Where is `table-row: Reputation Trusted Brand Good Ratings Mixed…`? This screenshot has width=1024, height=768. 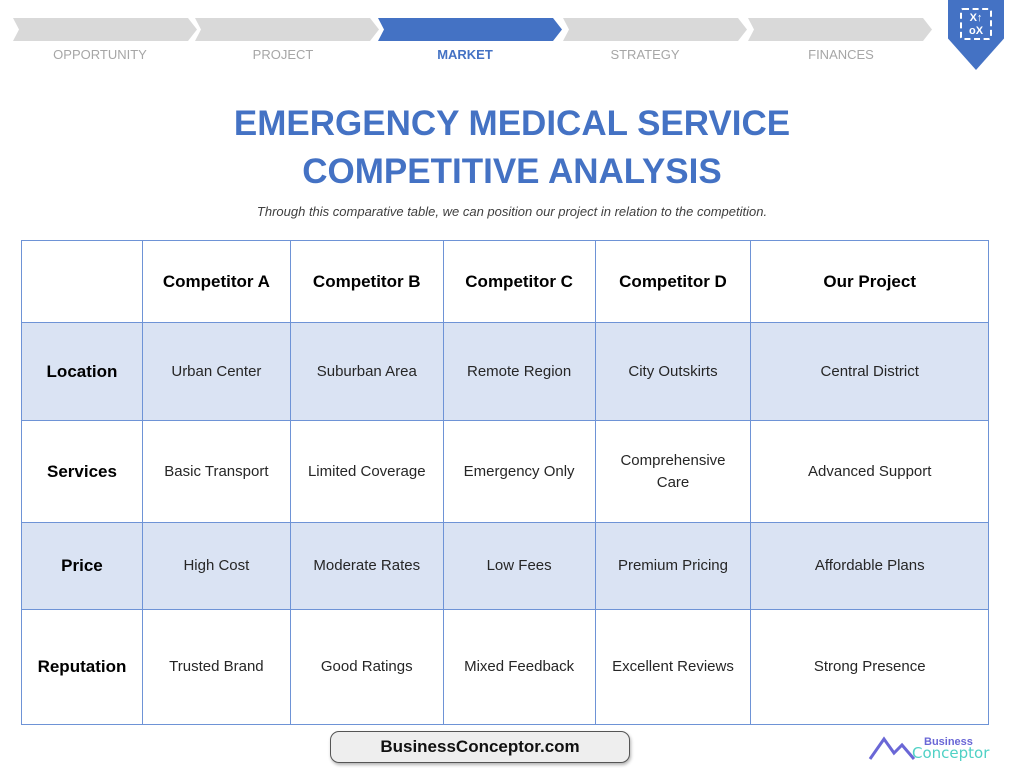
table-row: Reputation Trusted Brand Good Ratings Mixed… is located at coordinates (505, 667).